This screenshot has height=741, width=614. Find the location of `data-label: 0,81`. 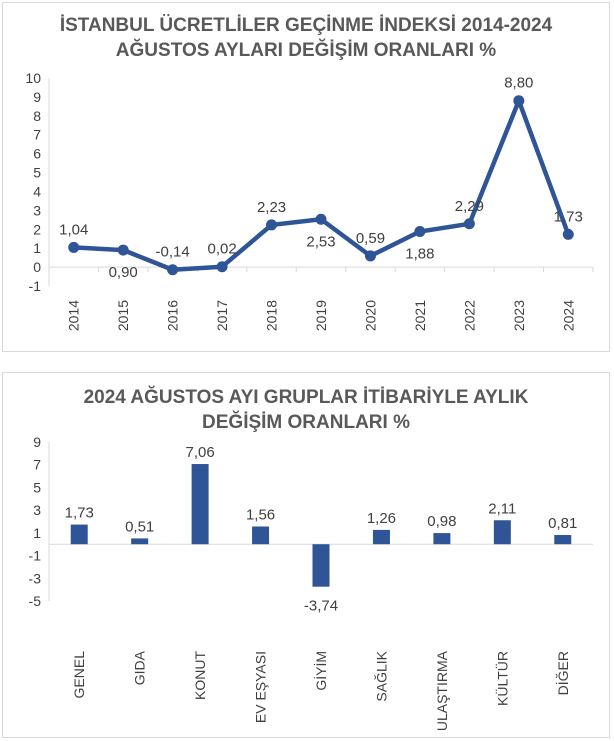

data-label: 0,81 is located at coordinates (562, 523).